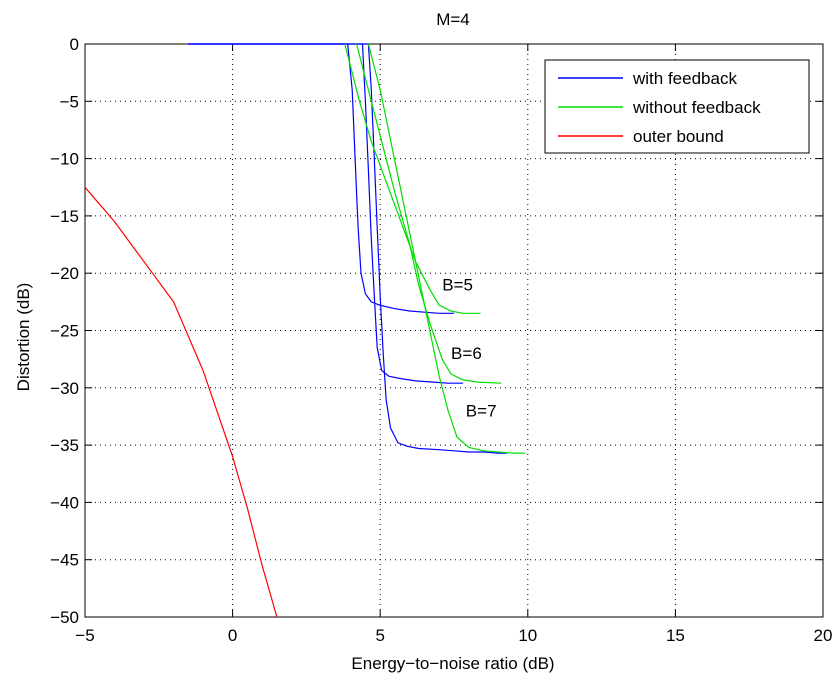 The height and width of the screenshot is (681, 839). Describe the element at coordinates (84, 635) in the screenshot. I see `x-tick-label: −5` at that location.